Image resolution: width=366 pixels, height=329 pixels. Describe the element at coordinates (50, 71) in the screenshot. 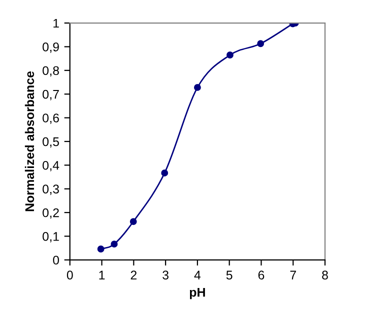

I see `y-tick-label: 0,8` at that location.